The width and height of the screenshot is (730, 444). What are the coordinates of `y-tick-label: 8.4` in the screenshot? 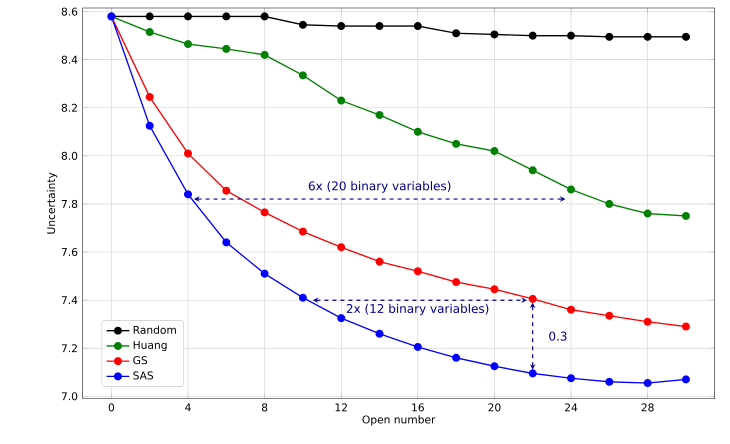 It's located at (70, 60).